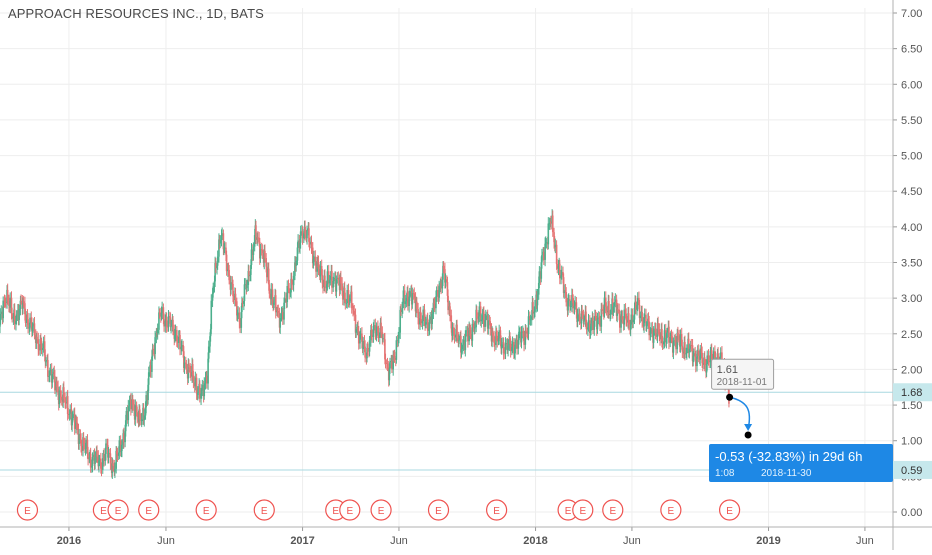  I want to click on point-label-value: 1.61, so click(727, 370).